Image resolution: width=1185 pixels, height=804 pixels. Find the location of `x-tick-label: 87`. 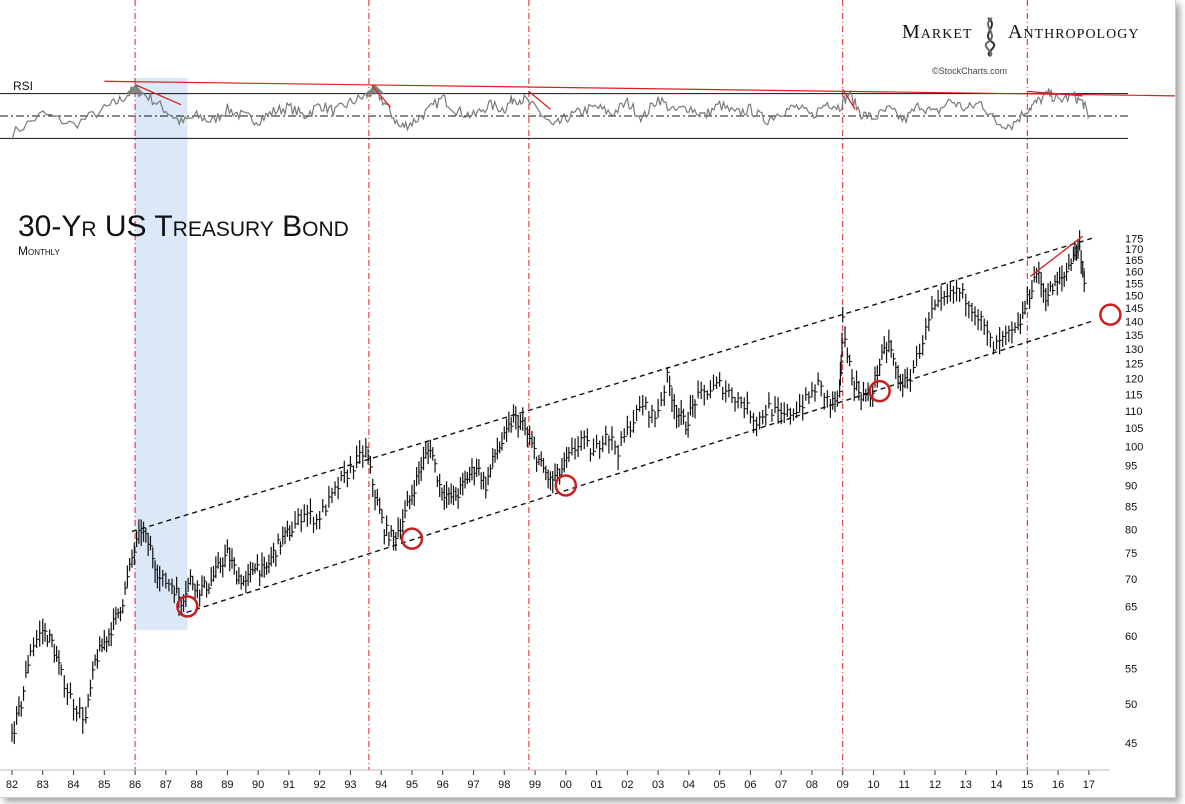

x-tick-label: 87 is located at coordinates (166, 785).